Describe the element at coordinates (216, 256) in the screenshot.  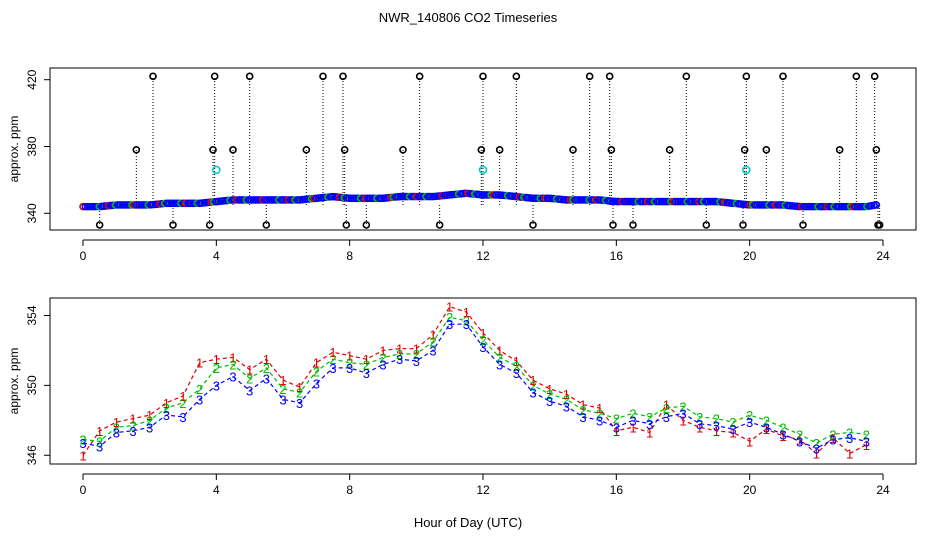
I see `top-x-tick-label: 4` at that location.